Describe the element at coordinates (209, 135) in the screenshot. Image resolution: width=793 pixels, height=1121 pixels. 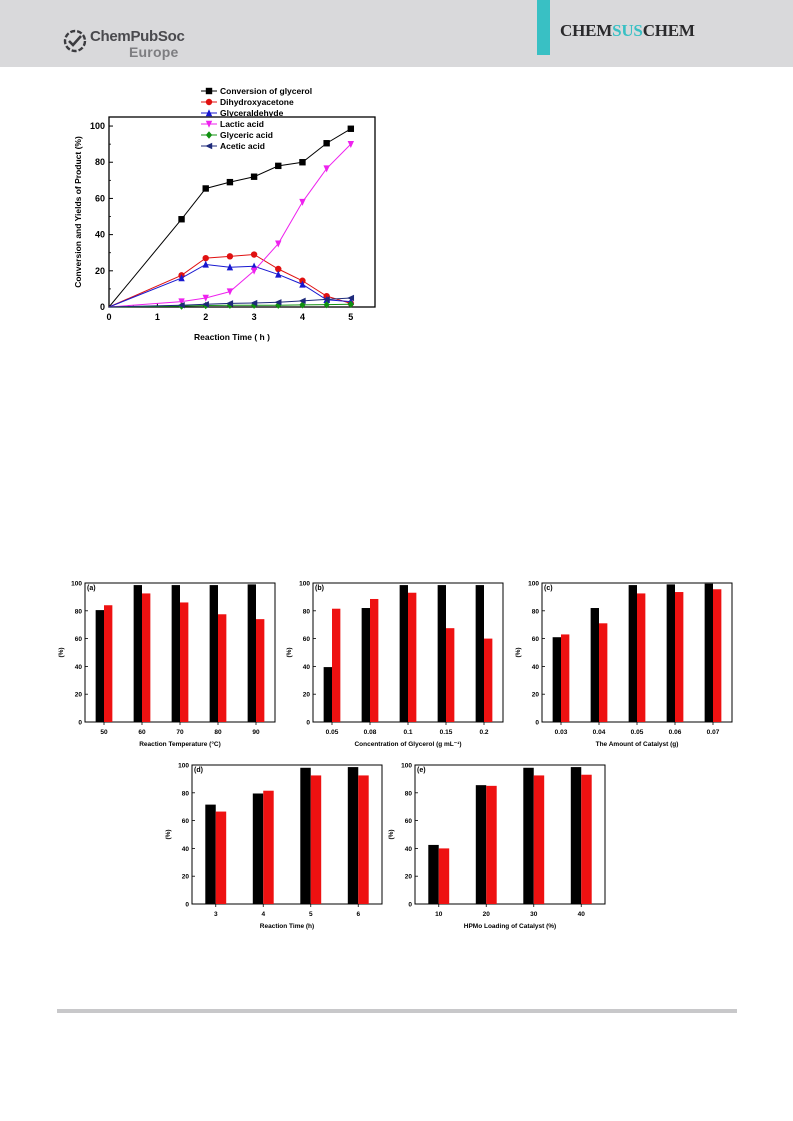
I see `legend-marker` at that location.